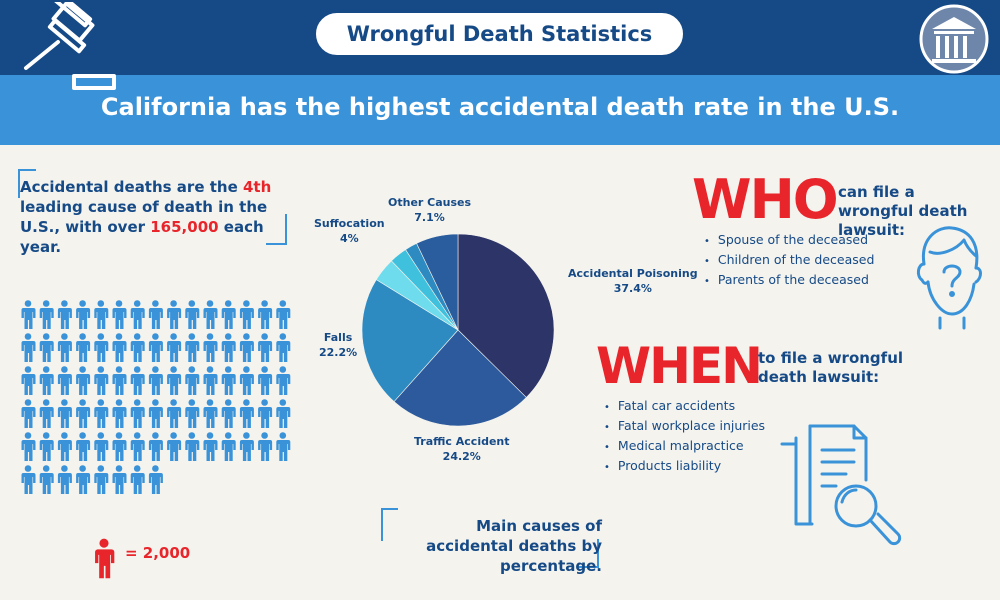 This screenshot has width=1000, height=600. I want to click on headline-banner, so click(500, 110).